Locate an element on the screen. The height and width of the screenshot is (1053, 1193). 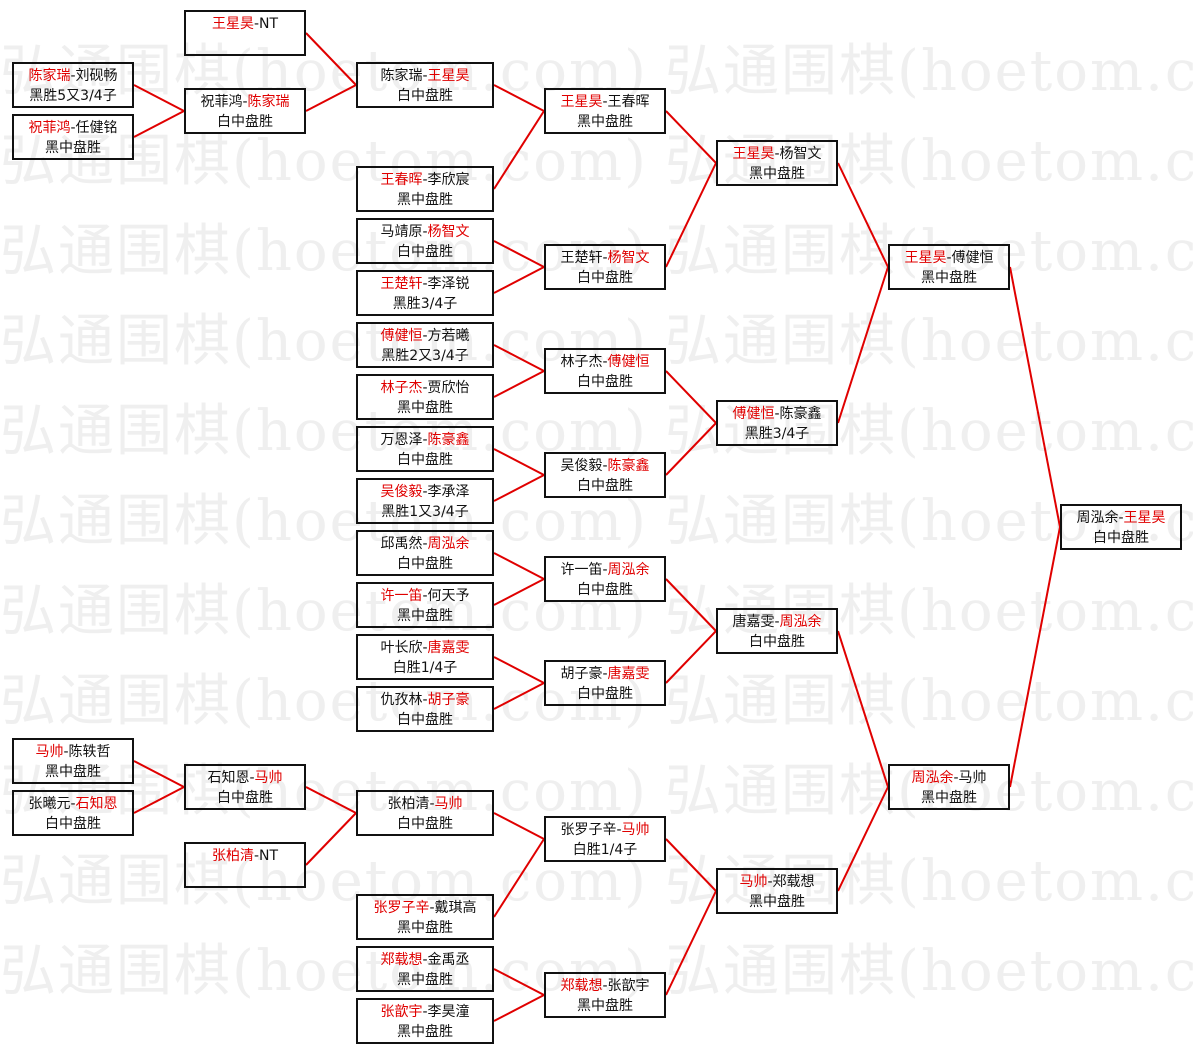
match-box: 祝菲鸿-陈家瑞 白中盘胜 is located at coordinates (245, 111).